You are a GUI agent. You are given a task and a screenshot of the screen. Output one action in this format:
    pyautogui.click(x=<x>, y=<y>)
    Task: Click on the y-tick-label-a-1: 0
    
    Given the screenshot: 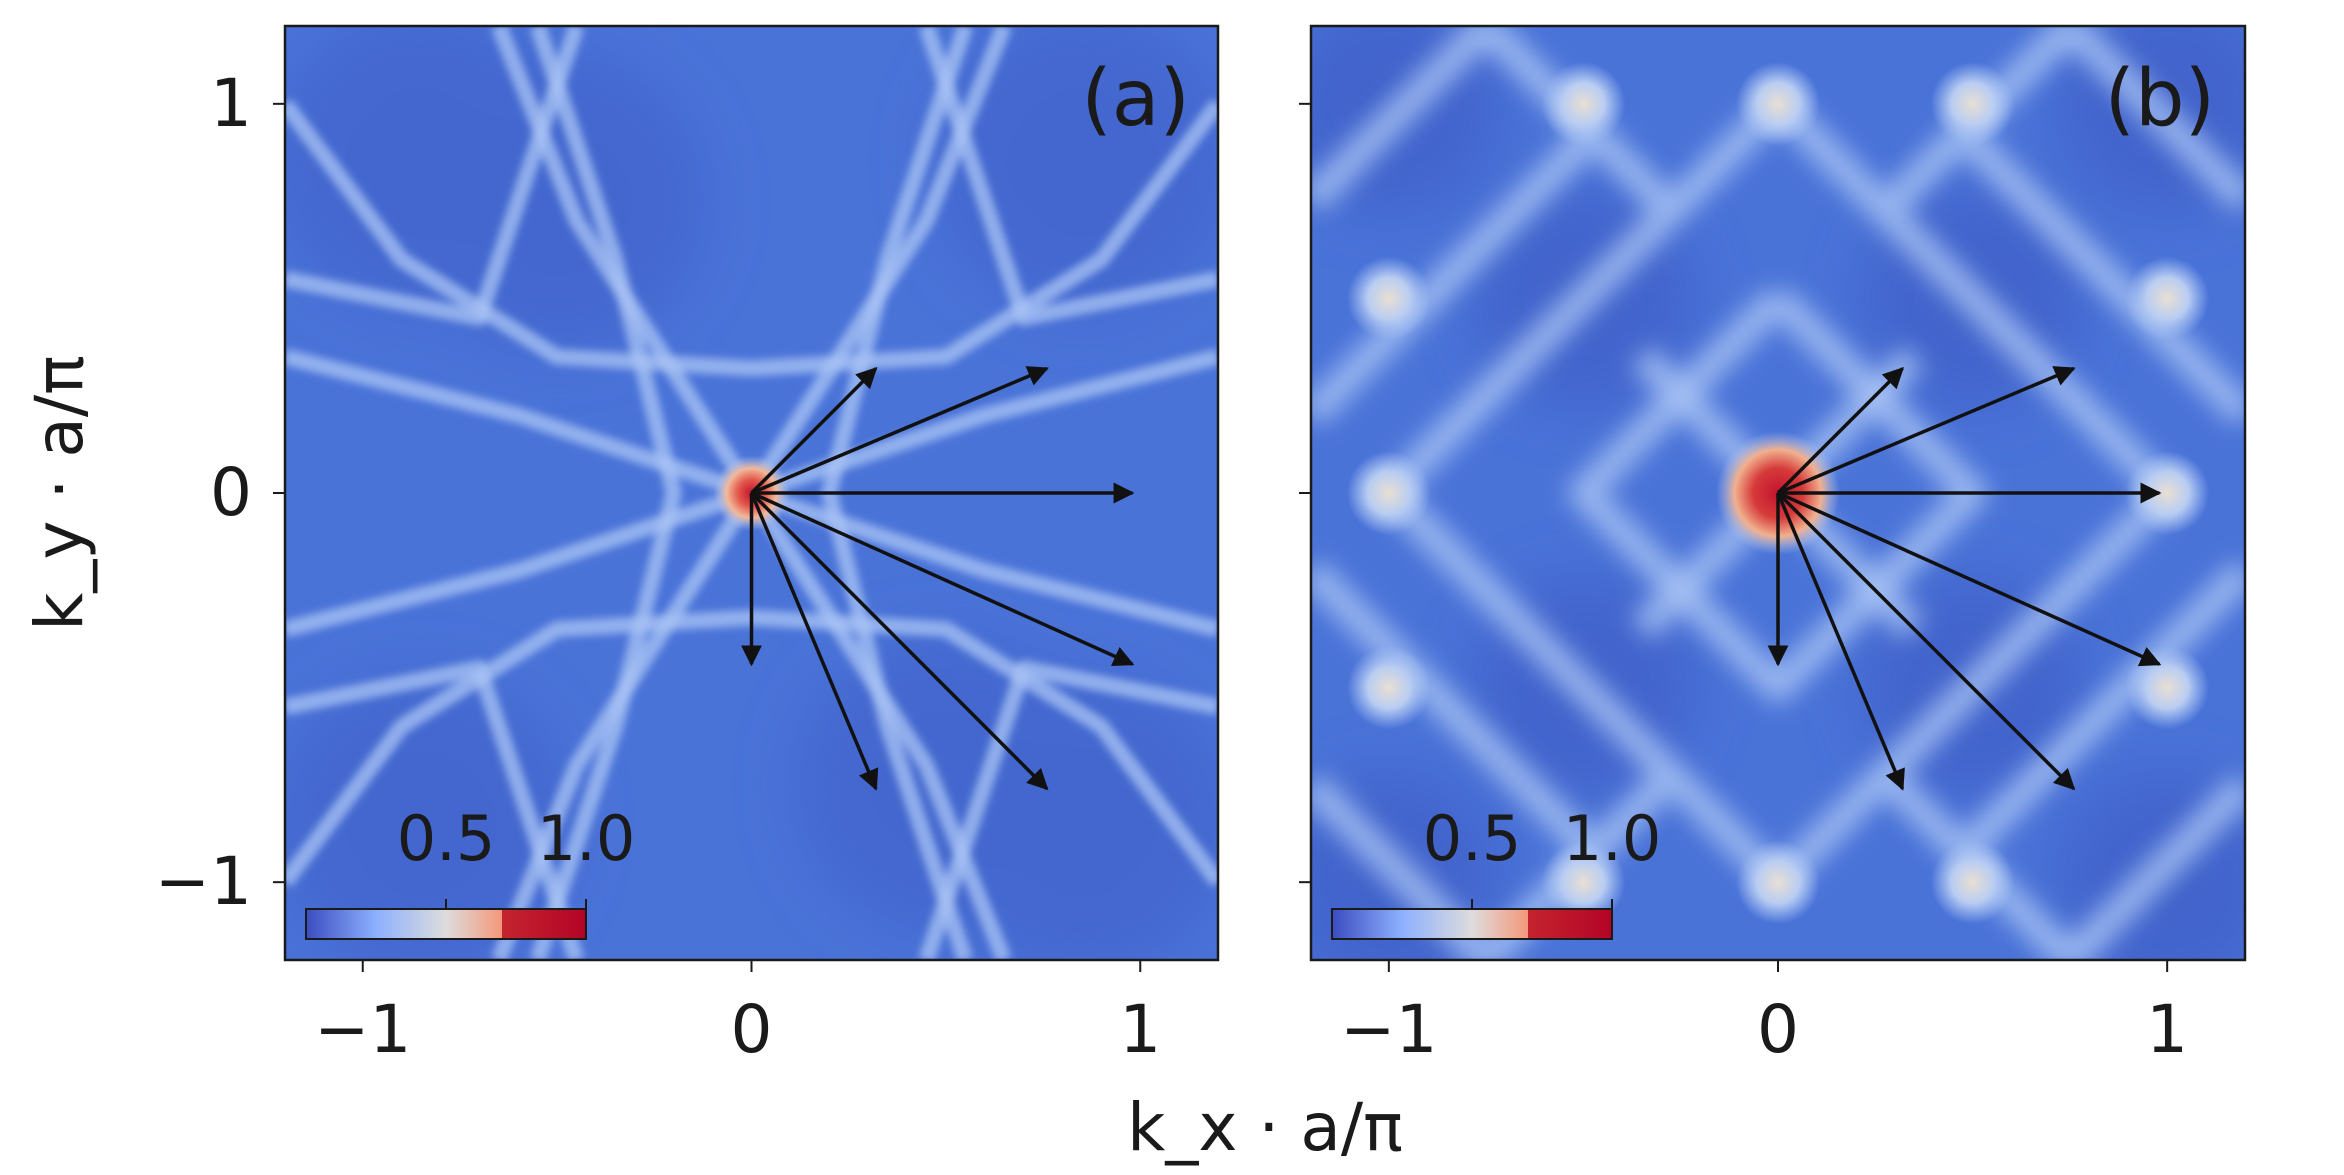 What is the action you would take?
    pyautogui.click(x=231, y=492)
    